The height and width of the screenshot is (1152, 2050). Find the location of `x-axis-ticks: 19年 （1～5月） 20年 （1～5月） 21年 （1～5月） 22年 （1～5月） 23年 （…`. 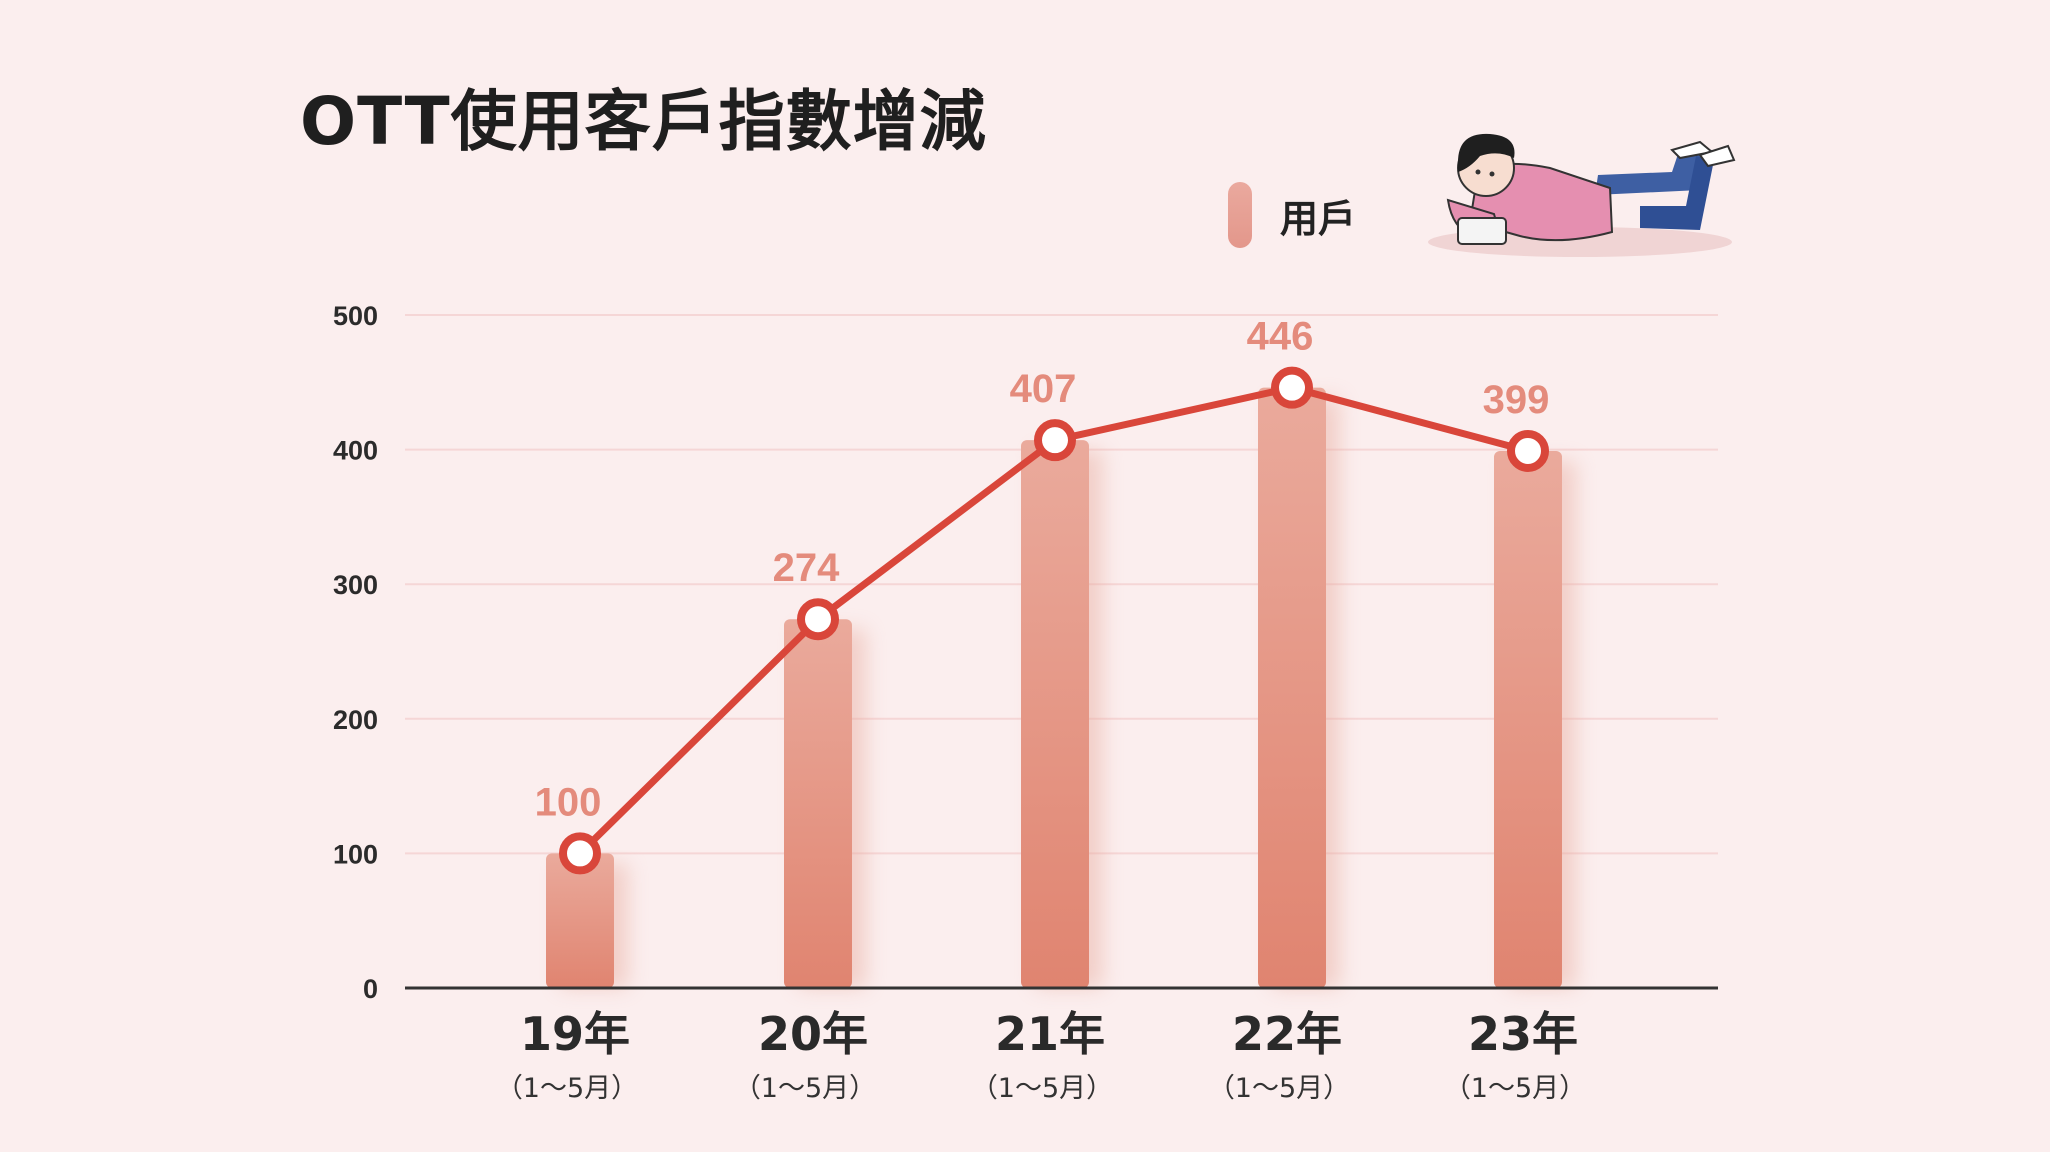

x-axis-ticks: 19年 （1～5月） 20年 （1～5月） 21年 （1～5月） 22年 （1～5月） 23年 （… is located at coordinates (1041, 1055).